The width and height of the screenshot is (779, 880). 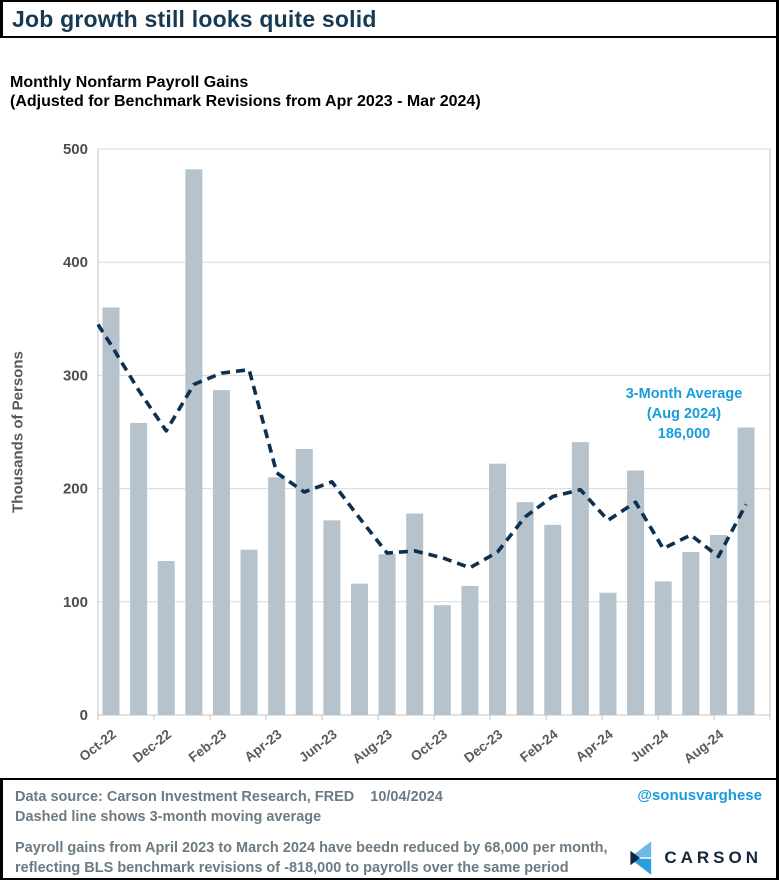 I want to click on page-title: Job growth still looks quite solid, so click(x=194, y=18).